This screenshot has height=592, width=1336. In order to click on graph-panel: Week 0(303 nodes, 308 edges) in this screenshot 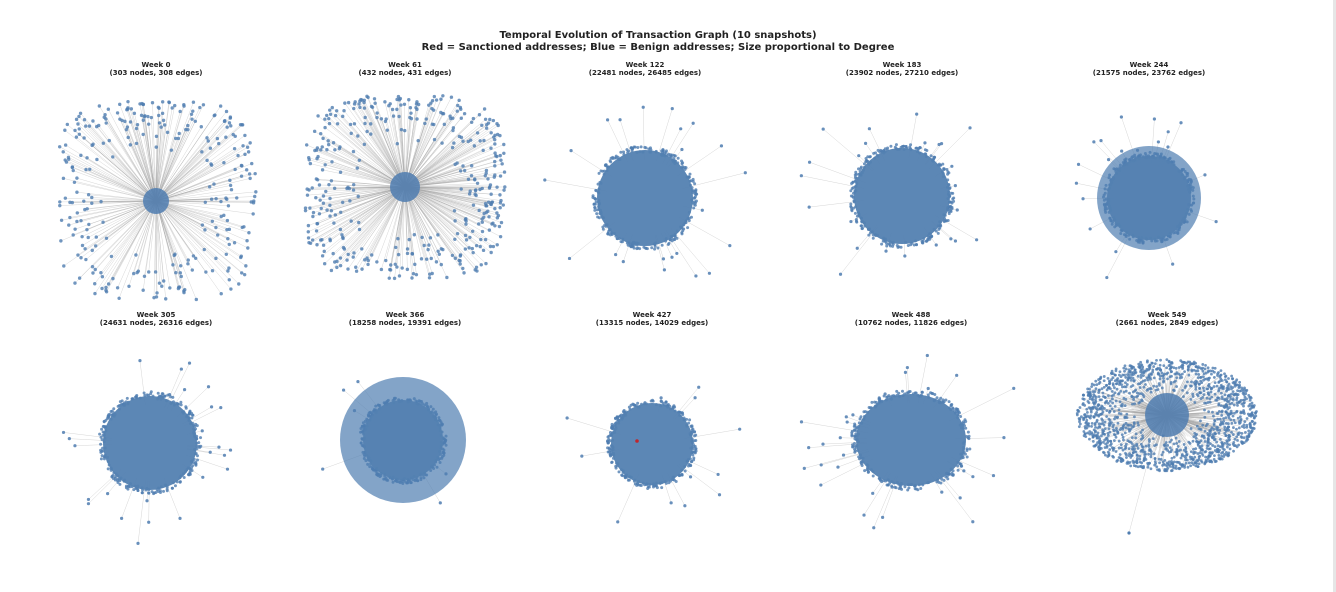, I will do `click(157, 181)`.